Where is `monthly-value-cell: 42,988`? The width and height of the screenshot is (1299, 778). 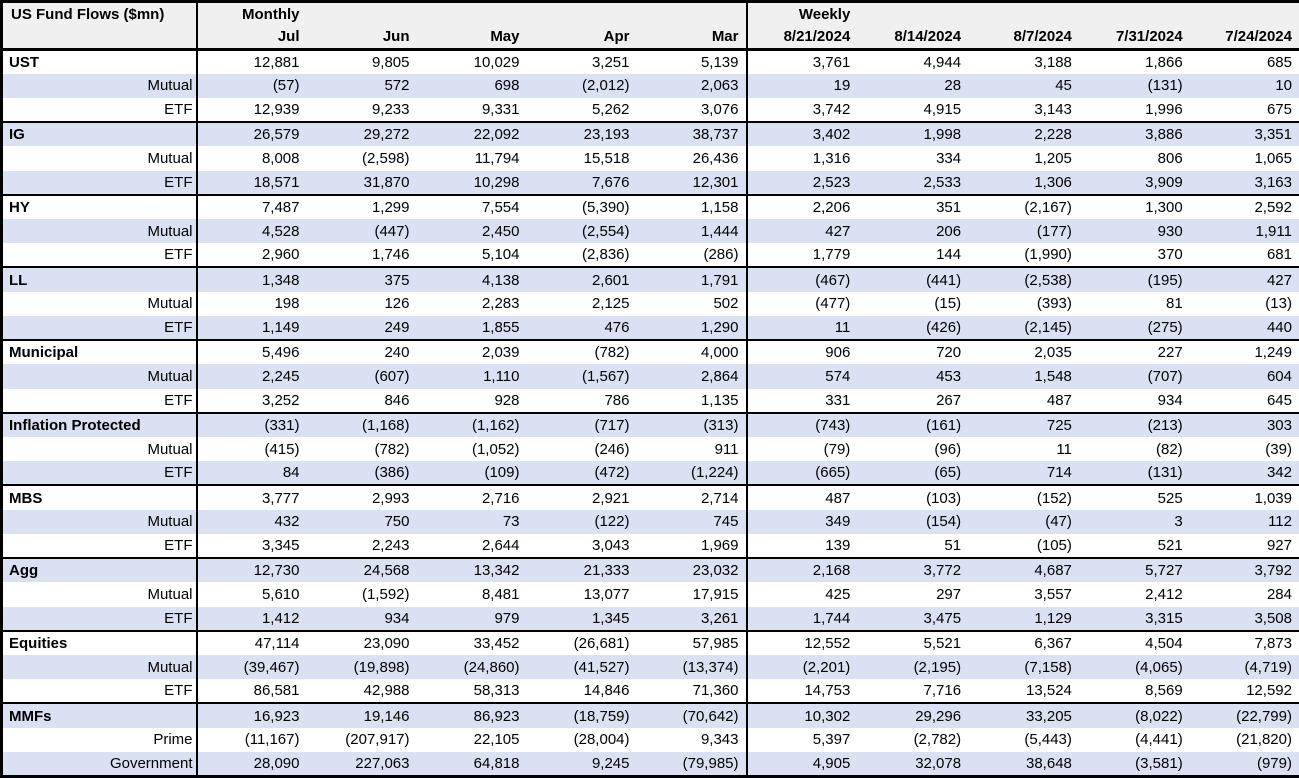
monthly-value-cell: 42,988 is located at coordinates (386, 691).